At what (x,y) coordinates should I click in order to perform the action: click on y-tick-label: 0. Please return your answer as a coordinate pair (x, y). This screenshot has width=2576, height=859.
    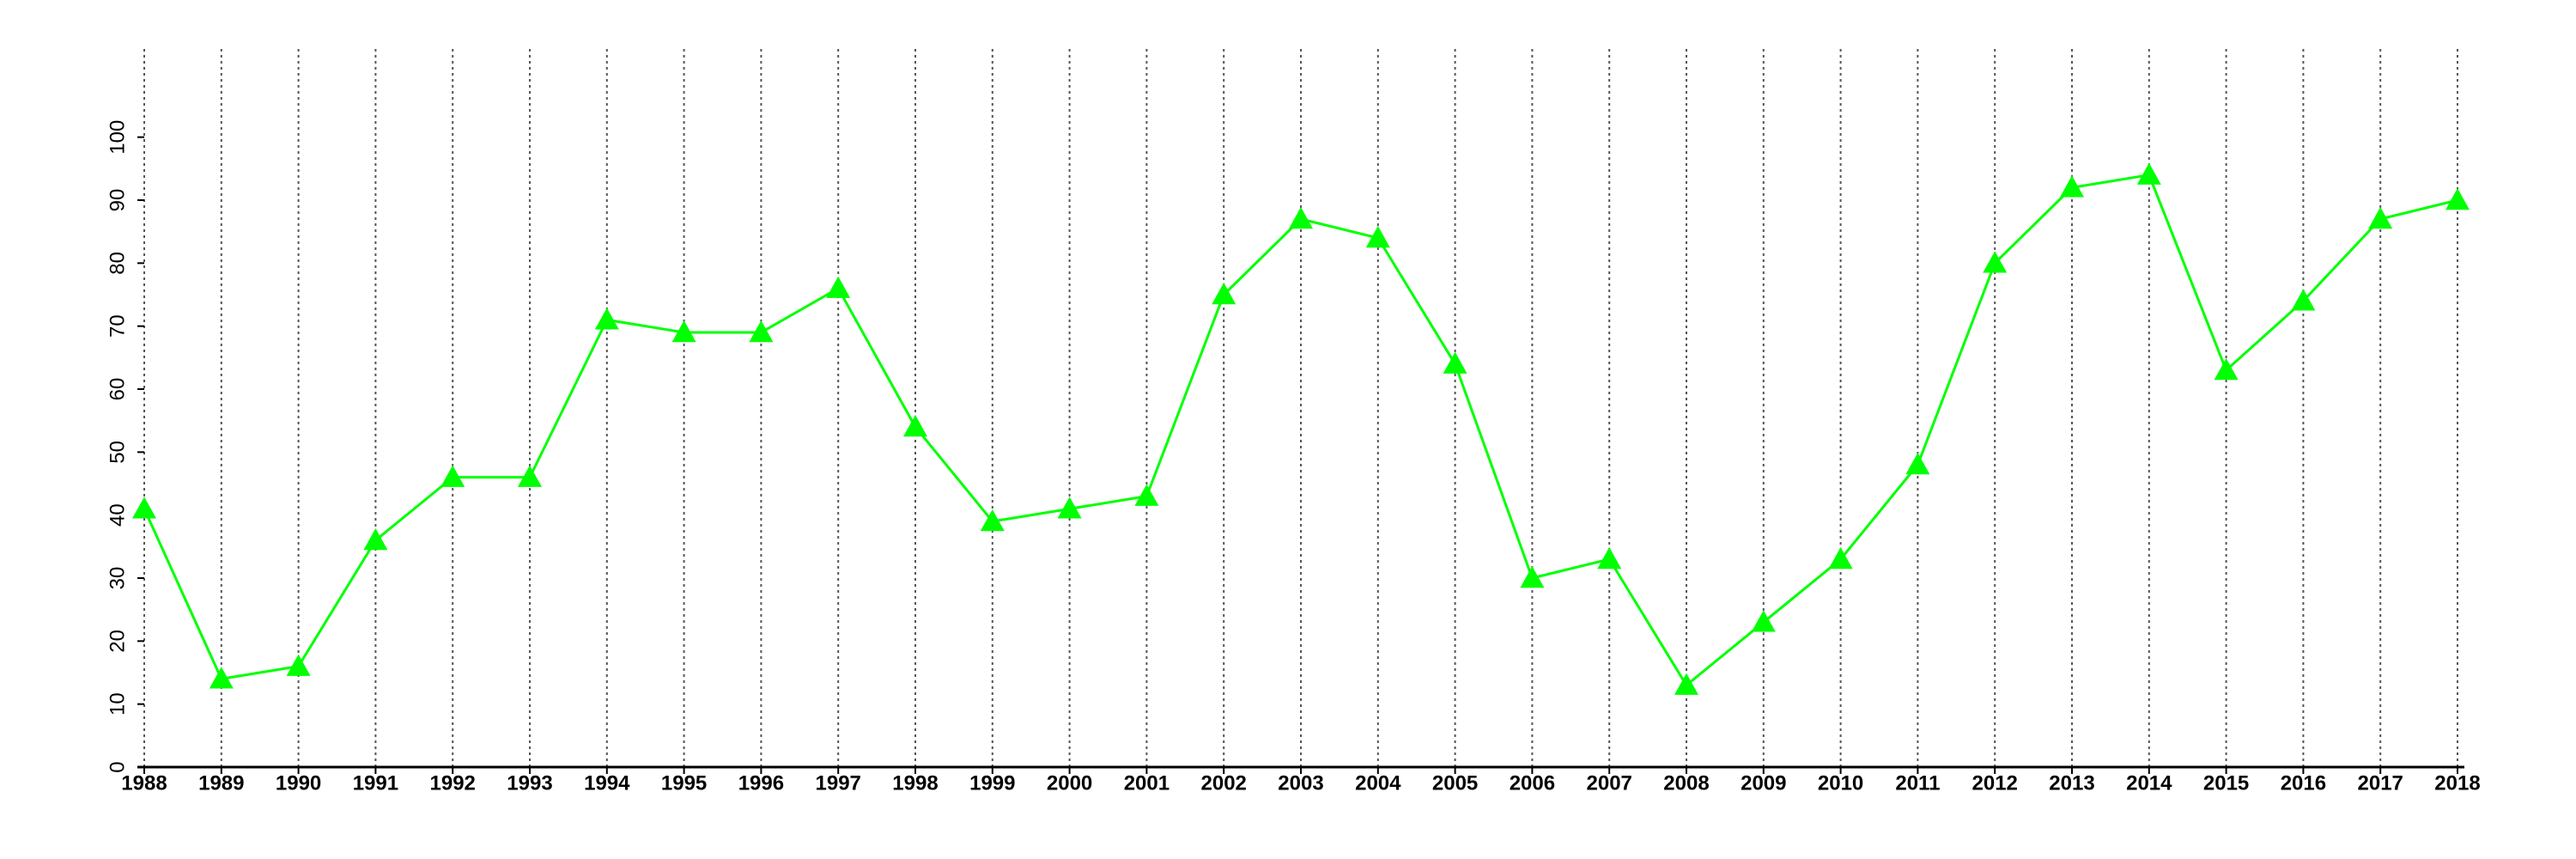
    Looking at the image, I should click on (117, 766).